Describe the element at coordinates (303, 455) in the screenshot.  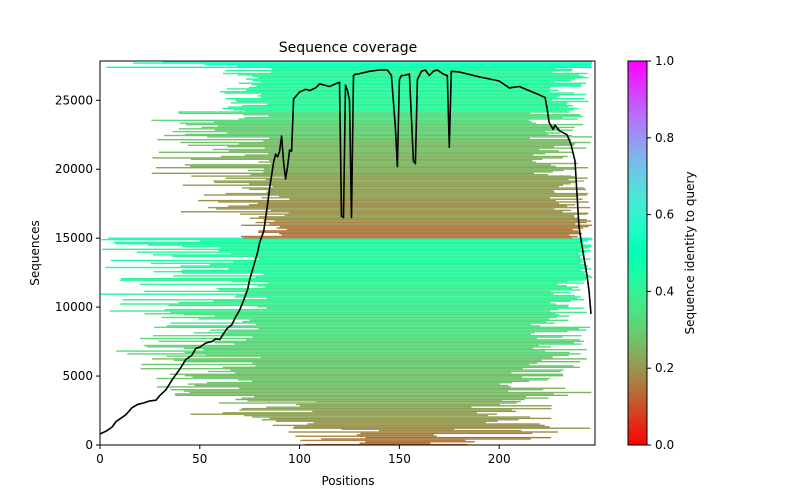
I see `x-axis: 0 50 100 150 200` at that location.